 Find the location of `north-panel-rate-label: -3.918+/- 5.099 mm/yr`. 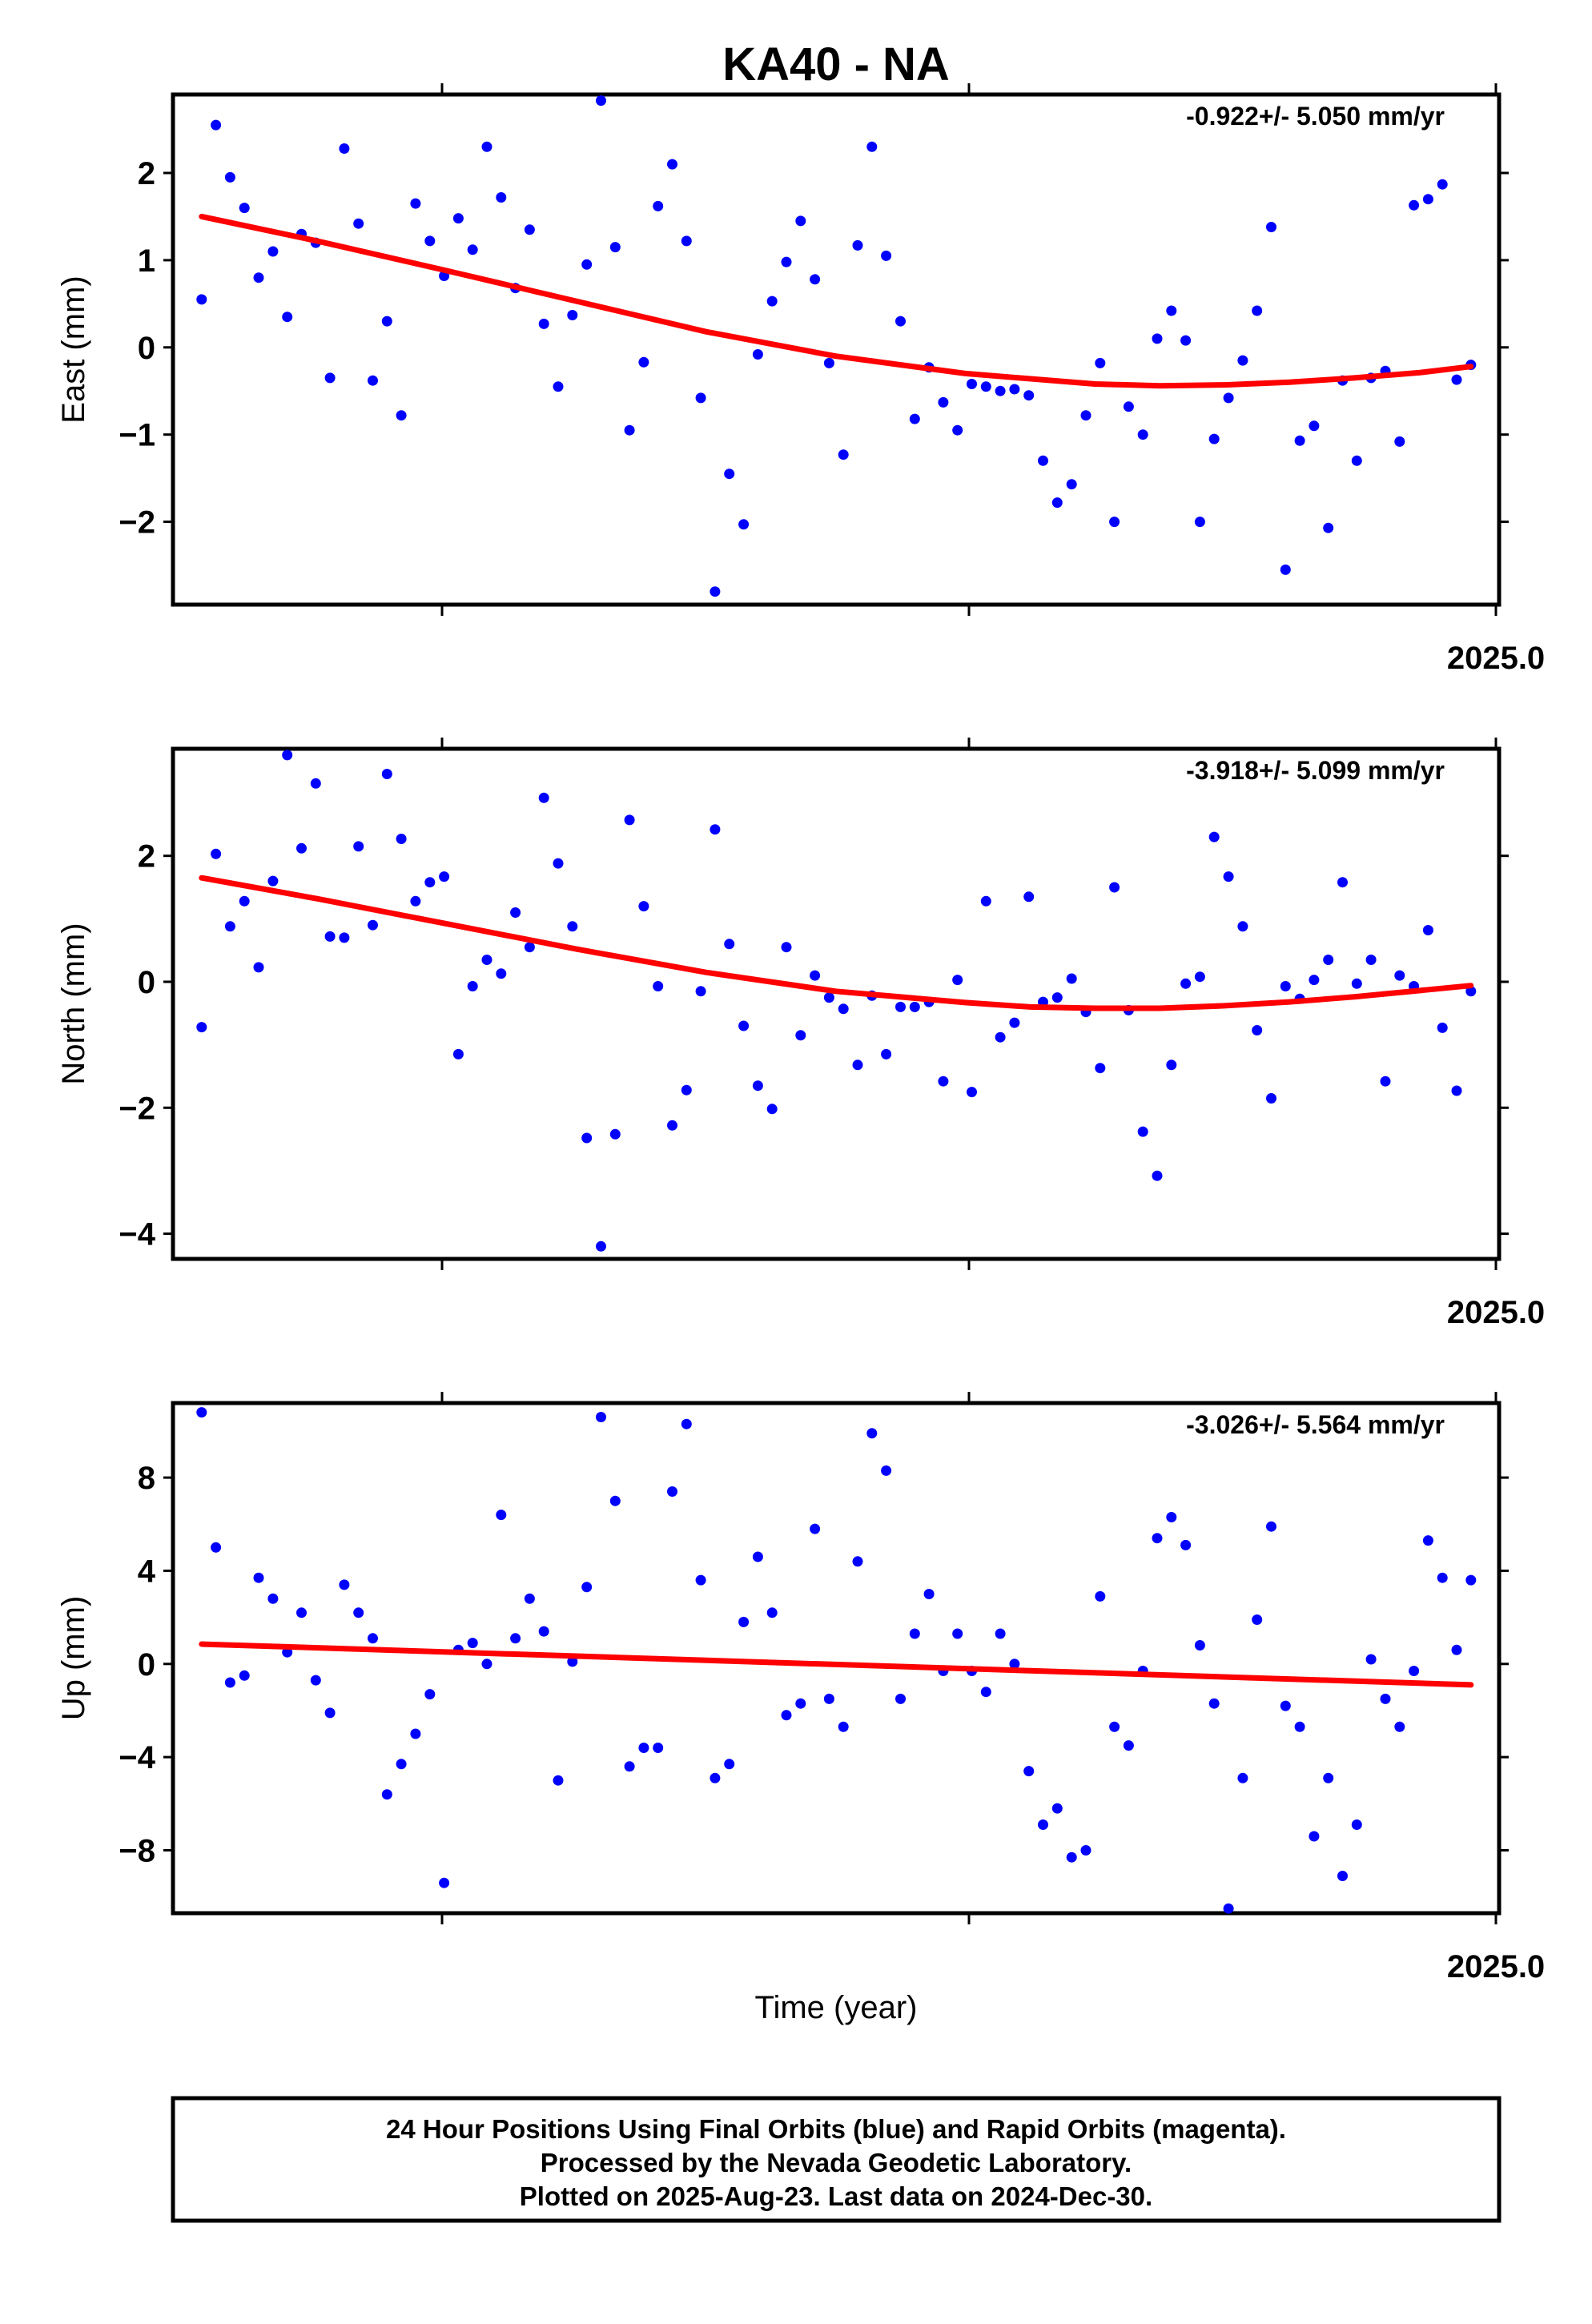

north-panel-rate-label: -3.918+/- 5.099 mm/yr is located at coordinates (1315, 770).